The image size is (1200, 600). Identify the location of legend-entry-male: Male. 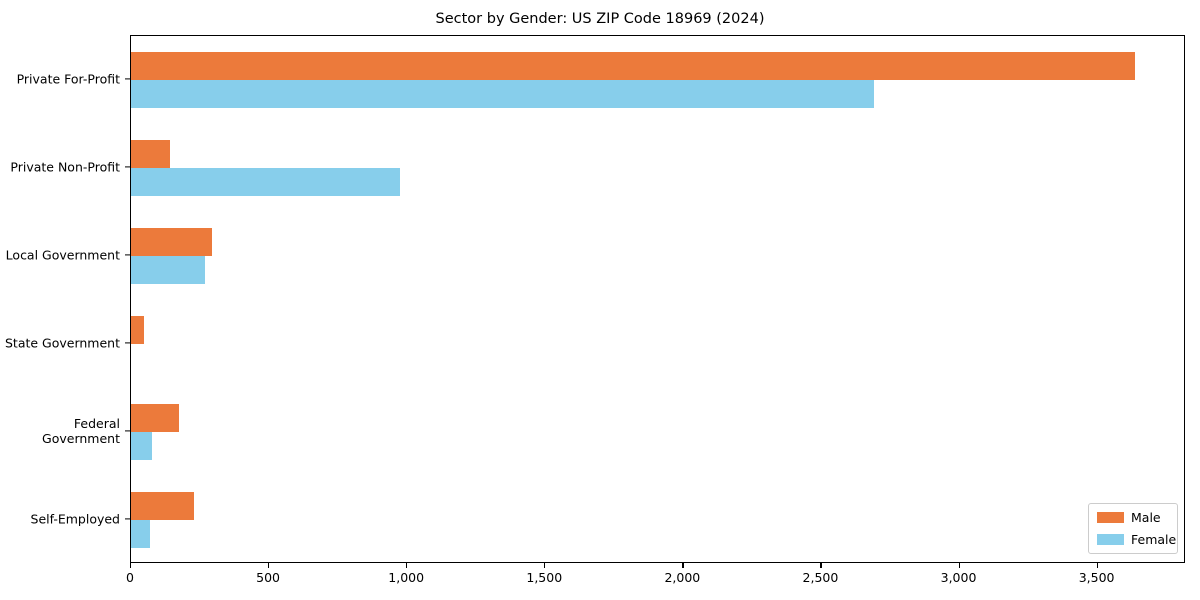
(1133, 517).